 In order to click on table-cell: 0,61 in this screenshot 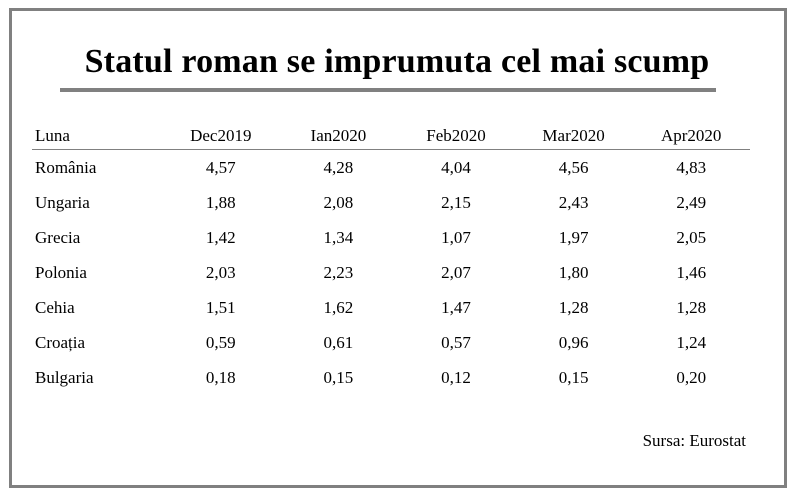, I will do `click(338, 342)`.